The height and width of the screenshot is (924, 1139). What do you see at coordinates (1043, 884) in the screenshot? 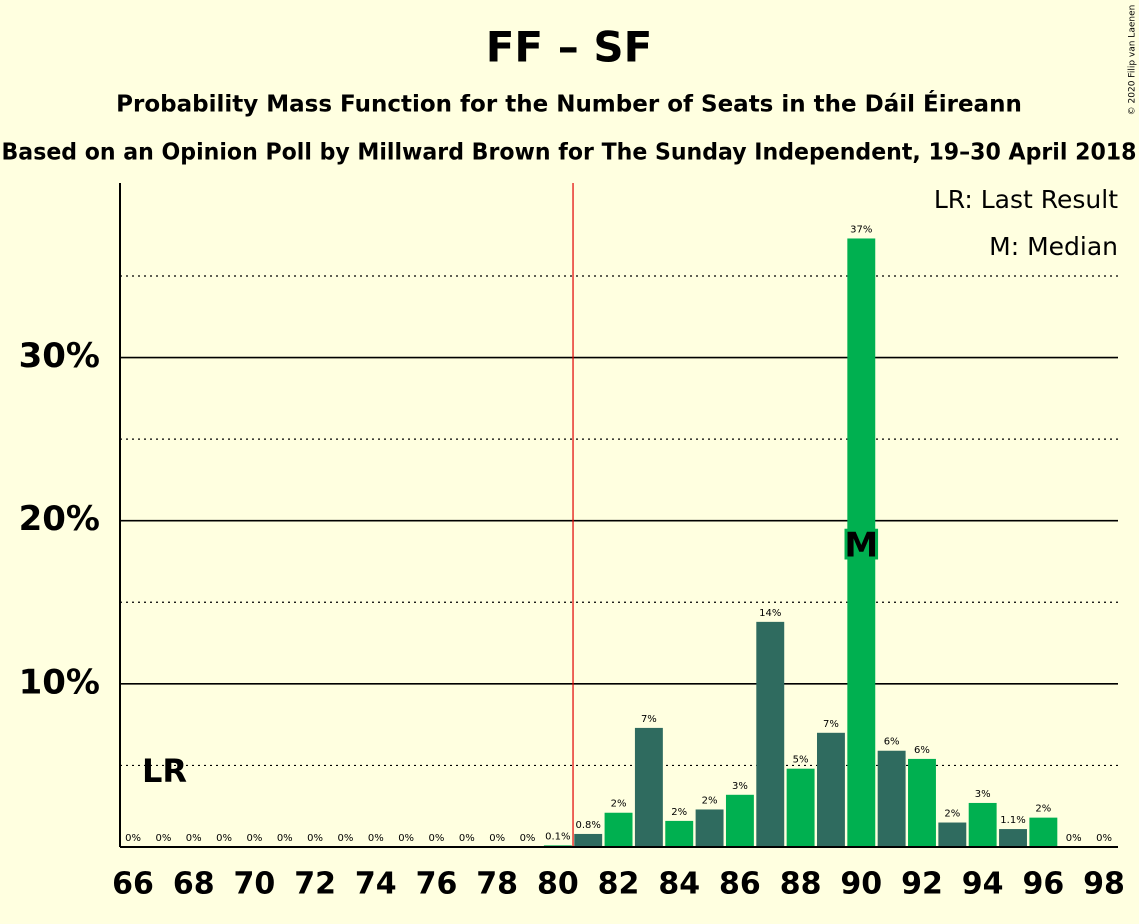
I see `x-tick-label: 96` at bounding box center [1043, 884].